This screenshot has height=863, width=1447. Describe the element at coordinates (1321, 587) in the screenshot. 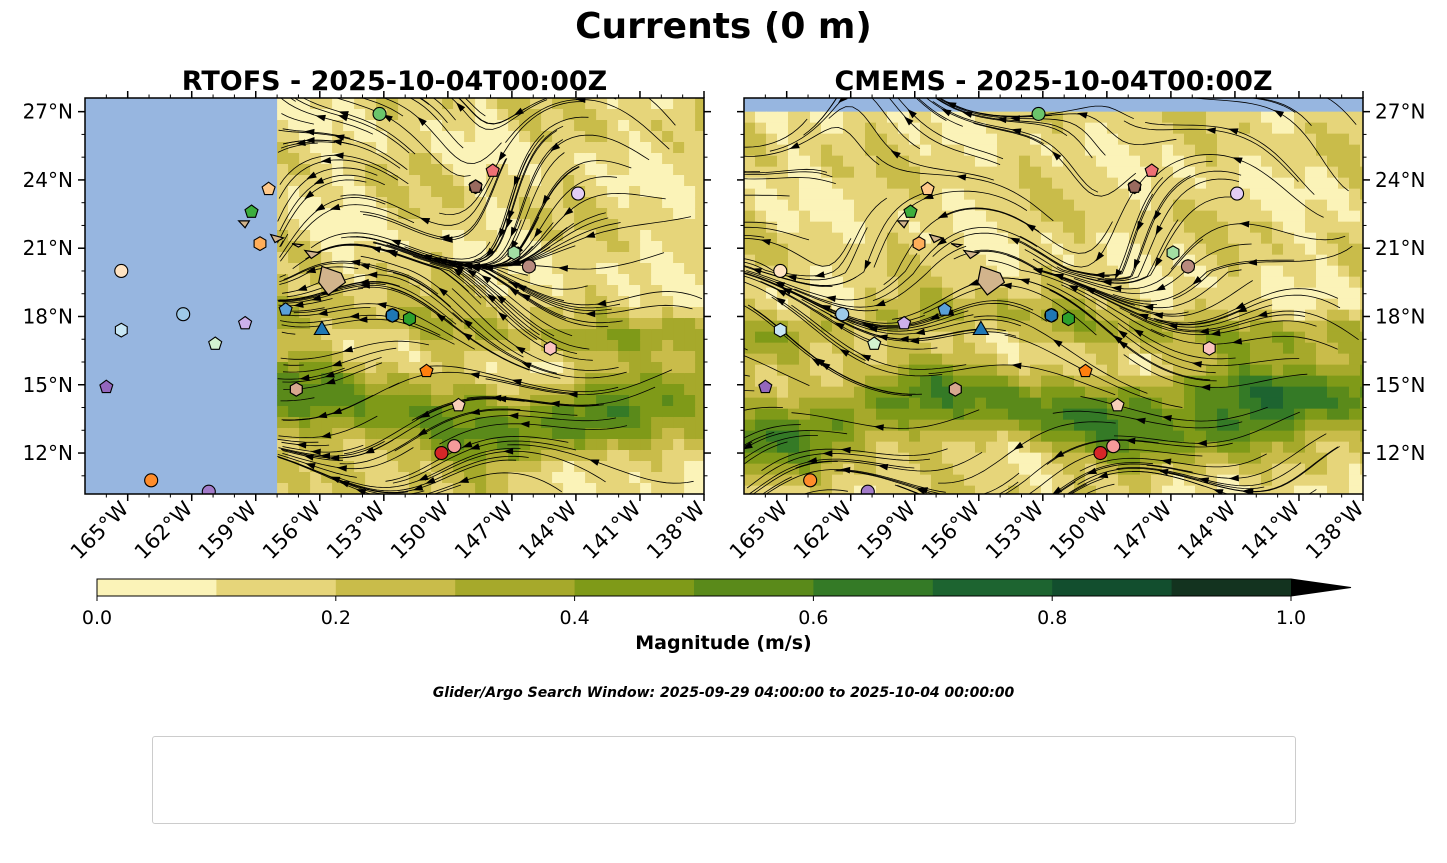

I see `colorbar-extend-arrow` at that location.